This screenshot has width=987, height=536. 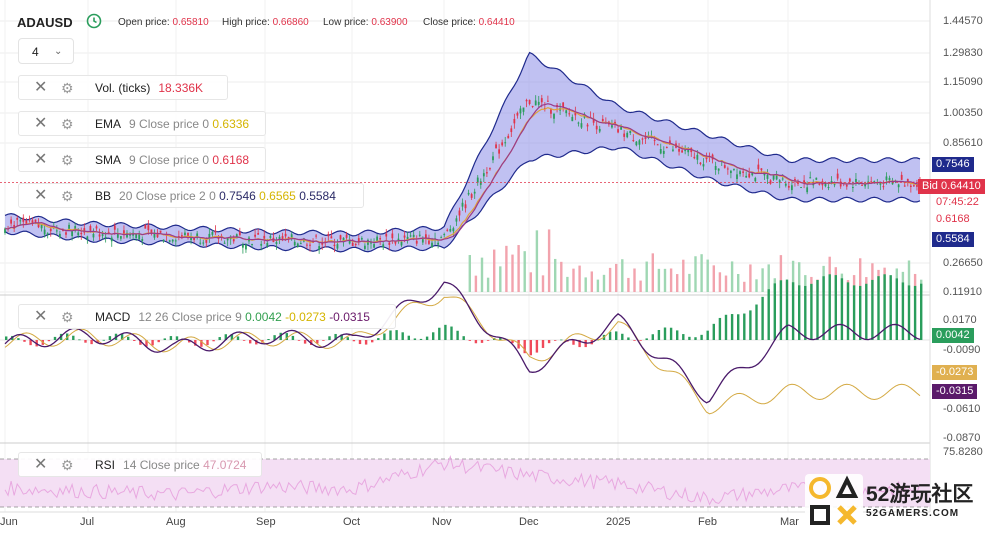 I want to click on bid-price-tag: Bid 0.64410, so click(x=951, y=186).